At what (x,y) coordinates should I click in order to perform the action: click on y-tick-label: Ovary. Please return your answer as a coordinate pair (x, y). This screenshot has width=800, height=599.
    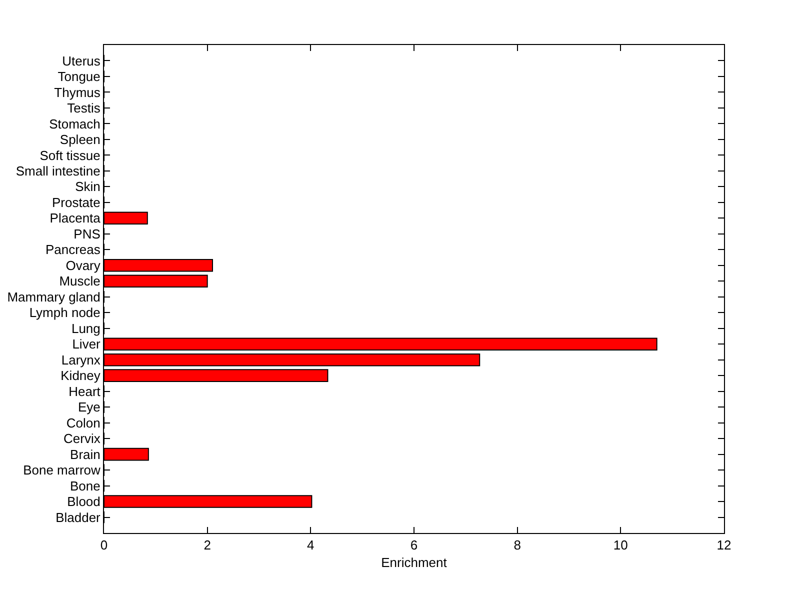
    Looking at the image, I should click on (83, 265).